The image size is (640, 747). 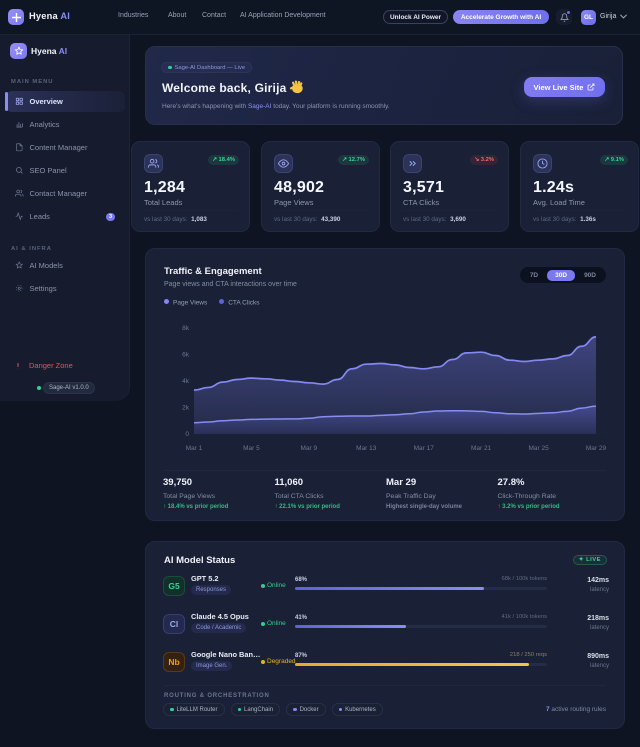 I want to click on svg-text: Mar 17, so click(x=424, y=448).